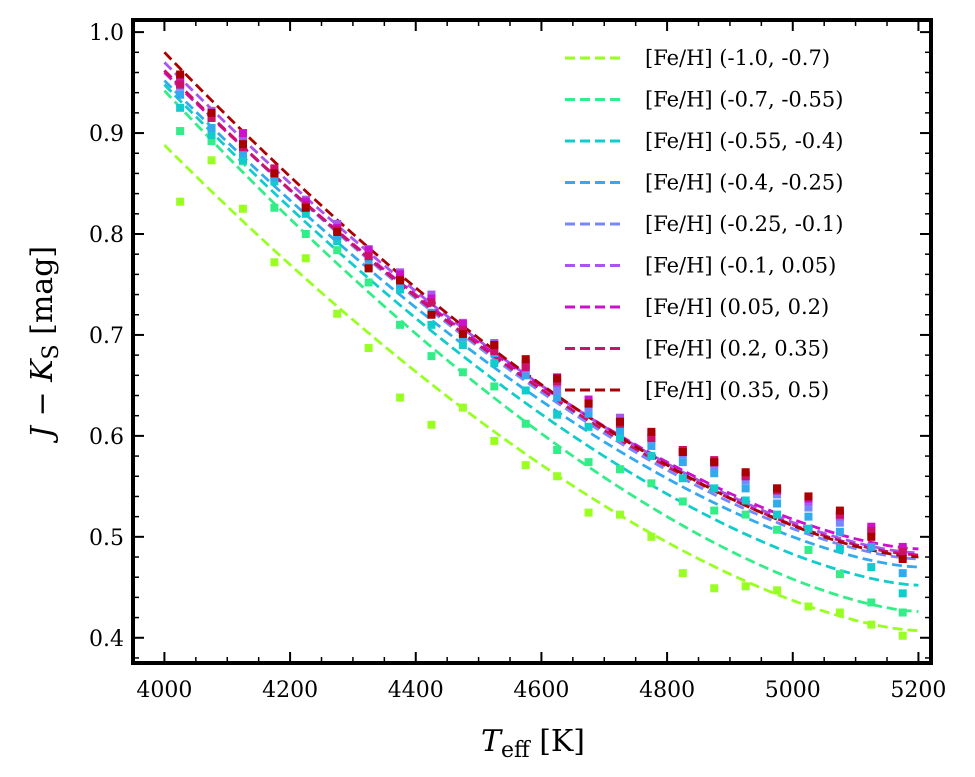  What do you see at coordinates (290, 690) in the screenshot?
I see `x-tick-label: 4200` at bounding box center [290, 690].